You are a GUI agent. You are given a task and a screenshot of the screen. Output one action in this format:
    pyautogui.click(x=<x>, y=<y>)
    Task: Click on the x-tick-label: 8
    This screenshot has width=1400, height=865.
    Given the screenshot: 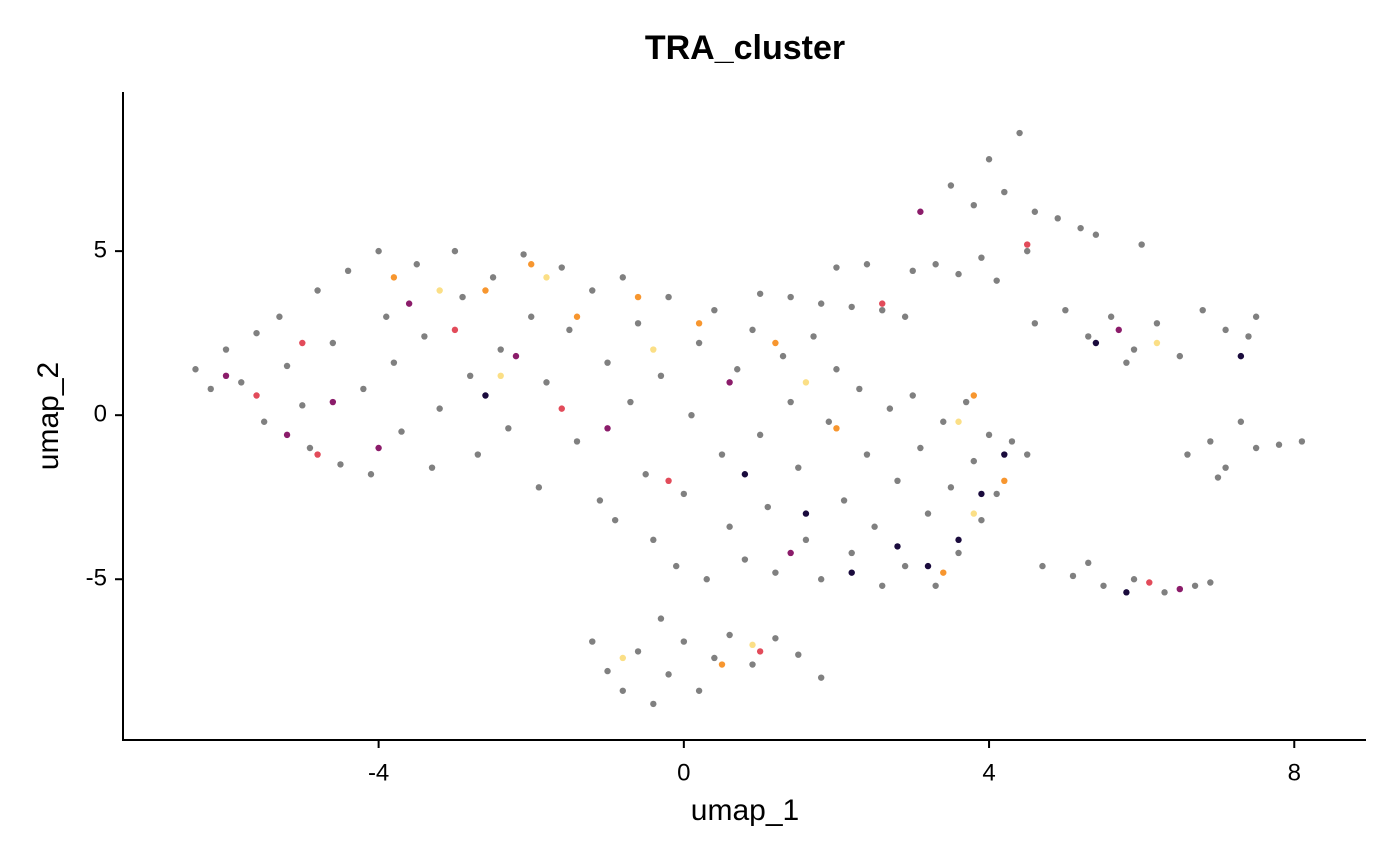 What is the action you would take?
    pyautogui.click(x=1294, y=772)
    